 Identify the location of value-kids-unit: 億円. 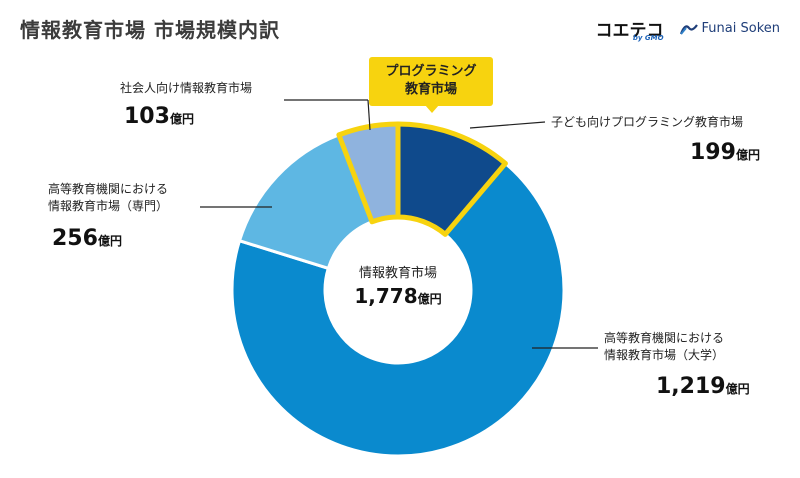
(747, 155).